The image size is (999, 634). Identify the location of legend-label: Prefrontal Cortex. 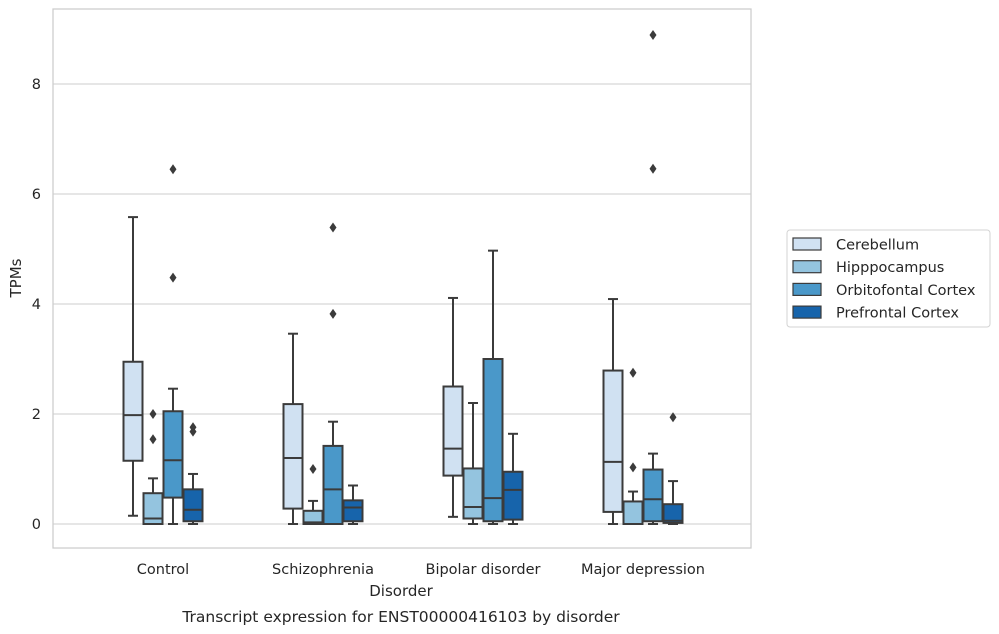
(897, 314).